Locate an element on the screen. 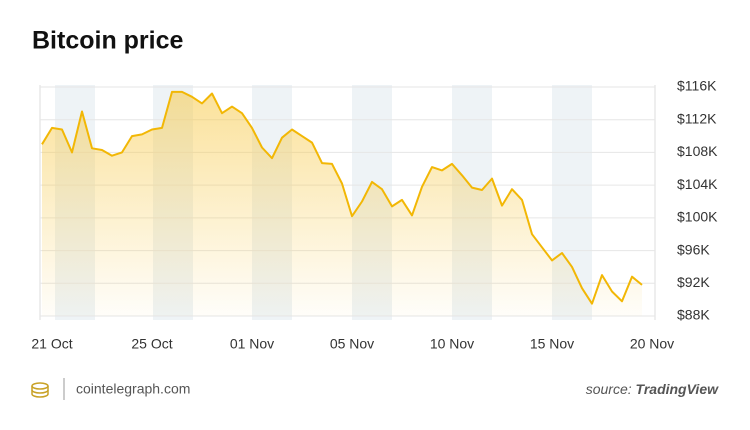 The height and width of the screenshot is (430, 750). y-tick-label: $104K is located at coordinates (697, 184).